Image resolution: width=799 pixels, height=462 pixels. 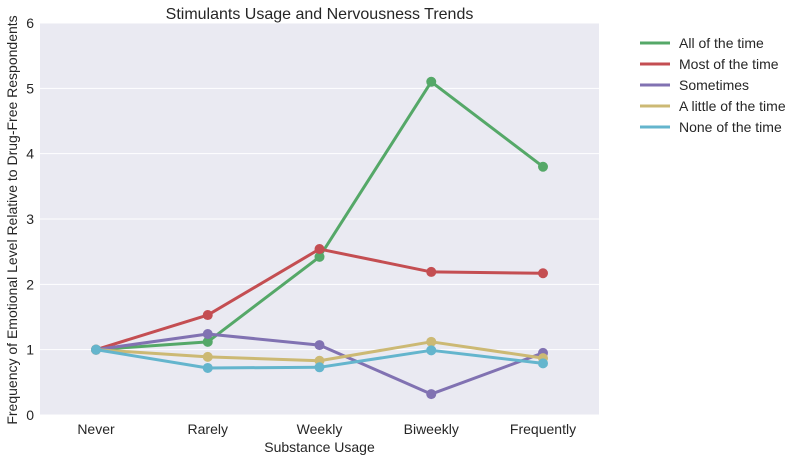 I want to click on x-tick-labels: Never Rarely Weekly Biweekly Frequently, so click(x=326, y=429).